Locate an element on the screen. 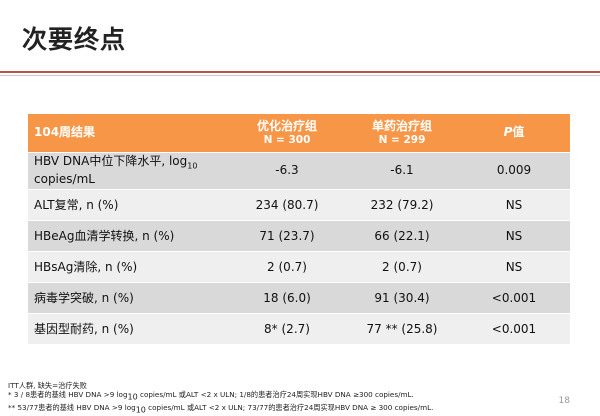 Image resolution: width=600 pixels, height=416 pixels. row-p-value: 0.009 is located at coordinates (514, 171).